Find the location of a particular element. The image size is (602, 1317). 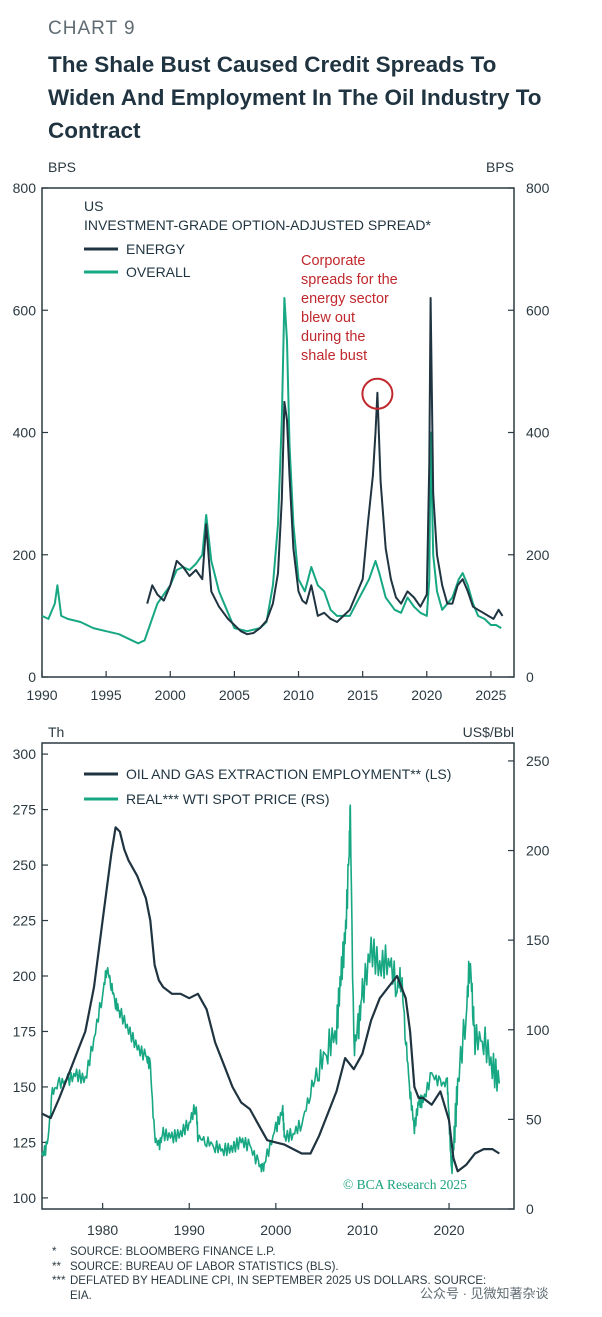

bottom-y-tick-label-right: 100 is located at coordinates (538, 1030).